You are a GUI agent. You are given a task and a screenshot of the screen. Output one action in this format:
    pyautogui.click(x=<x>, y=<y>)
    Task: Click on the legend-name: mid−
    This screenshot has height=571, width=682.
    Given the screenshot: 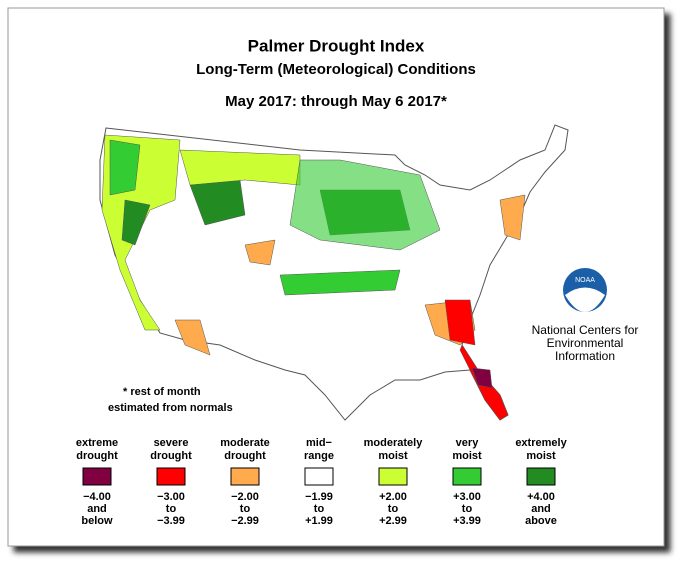 What is the action you would take?
    pyautogui.click(x=319, y=443)
    